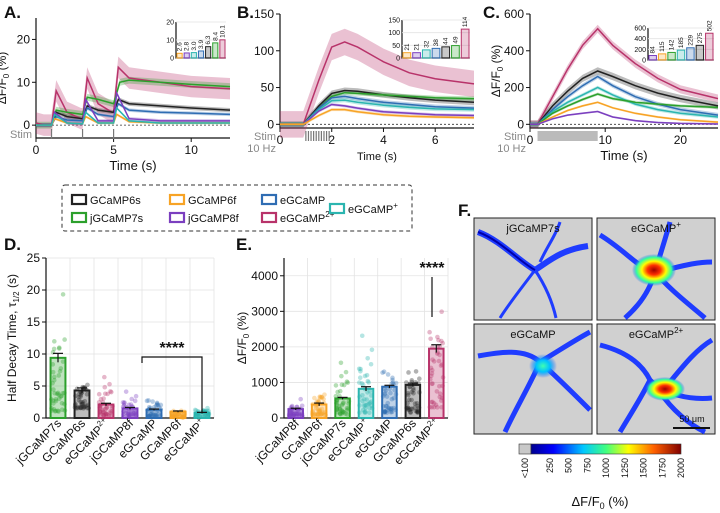 This screenshot has width=720, height=513. What do you see at coordinates (525, 468) in the screenshot?
I see `colorbar-tick-label: <100` at bounding box center [525, 468].